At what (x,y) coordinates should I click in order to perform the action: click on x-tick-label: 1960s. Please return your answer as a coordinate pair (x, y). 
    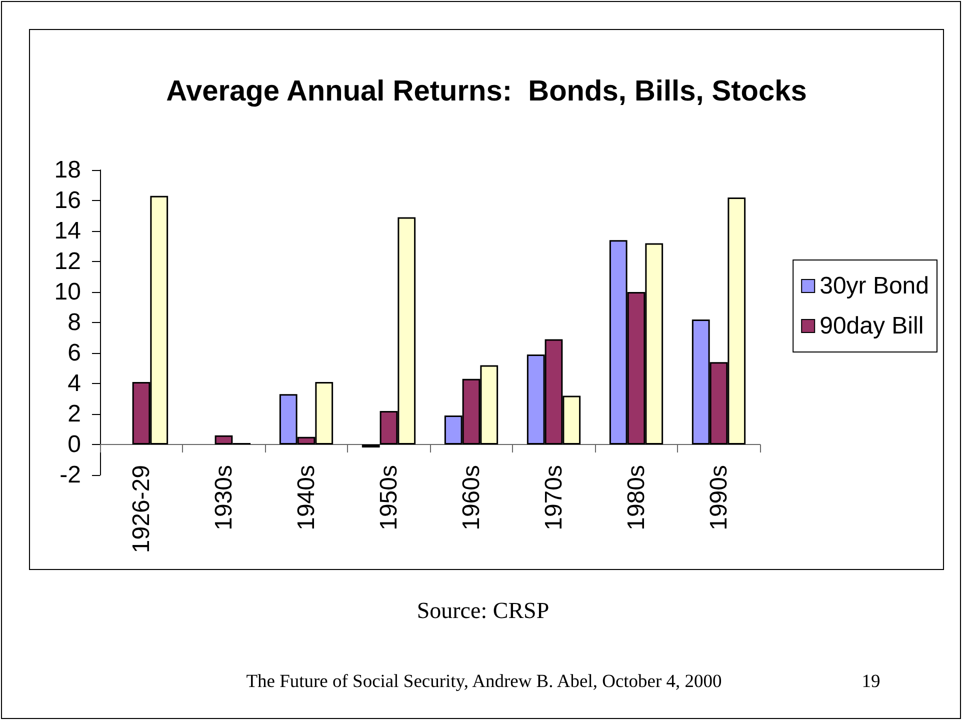
    Looking at the image, I should click on (471, 497).